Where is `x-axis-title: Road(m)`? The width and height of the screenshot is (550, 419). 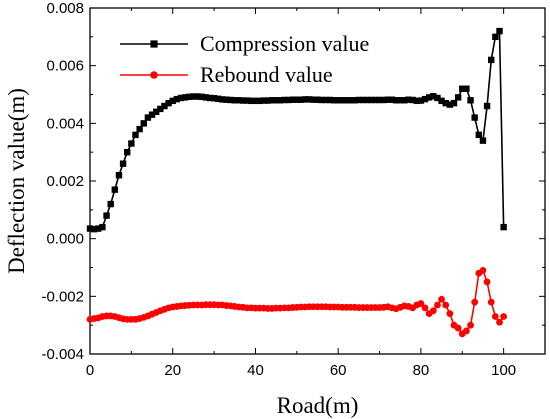 x-axis-title: Road(m) is located at coordinates (318, 405).